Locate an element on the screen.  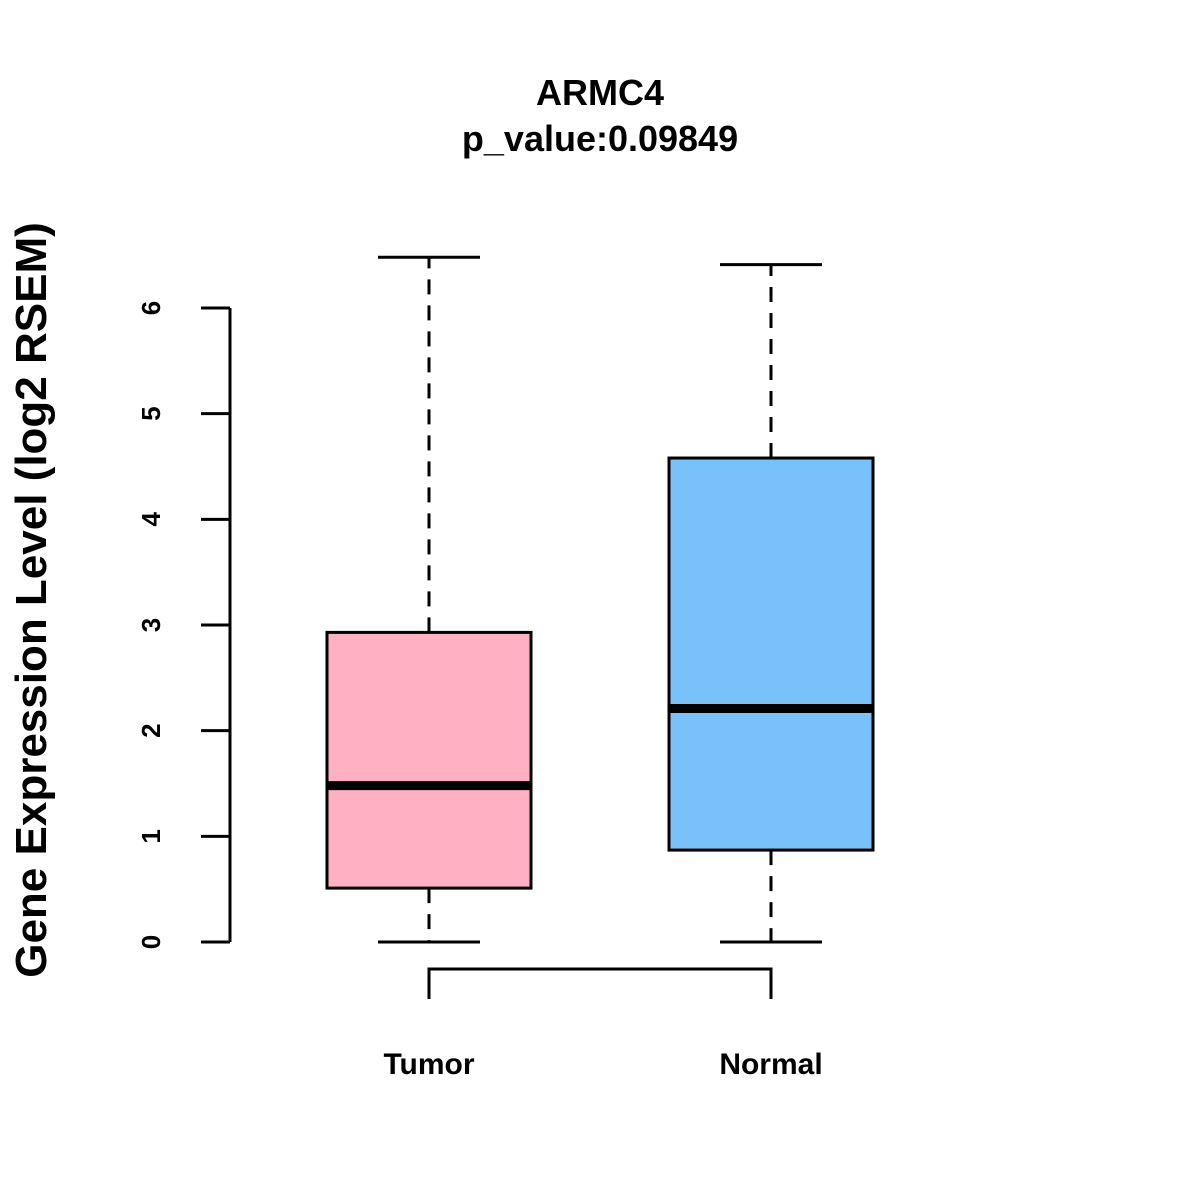
tumor-iqr-box is located at coordinates (429, 760).